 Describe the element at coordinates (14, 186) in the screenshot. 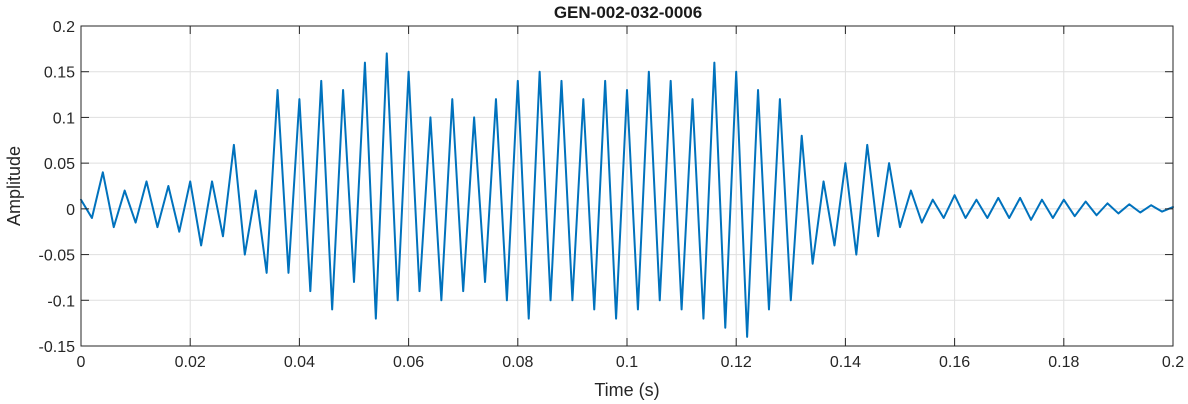

I see `y-axis-label: Amplitude` at that location.